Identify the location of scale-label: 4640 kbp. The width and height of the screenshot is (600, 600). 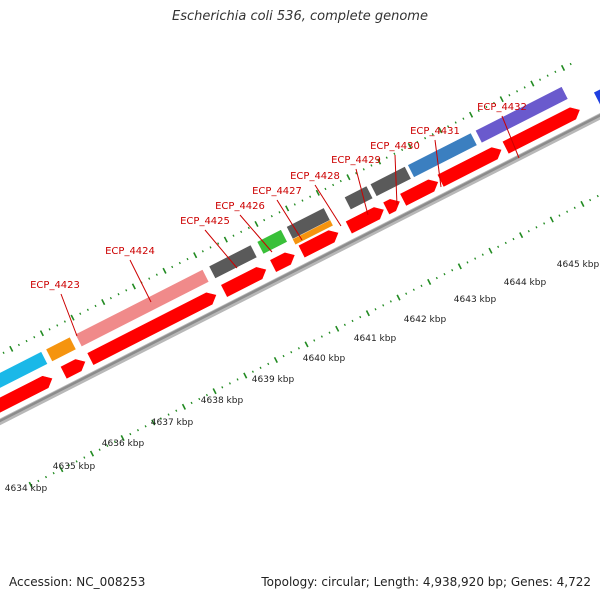
(324, 359).